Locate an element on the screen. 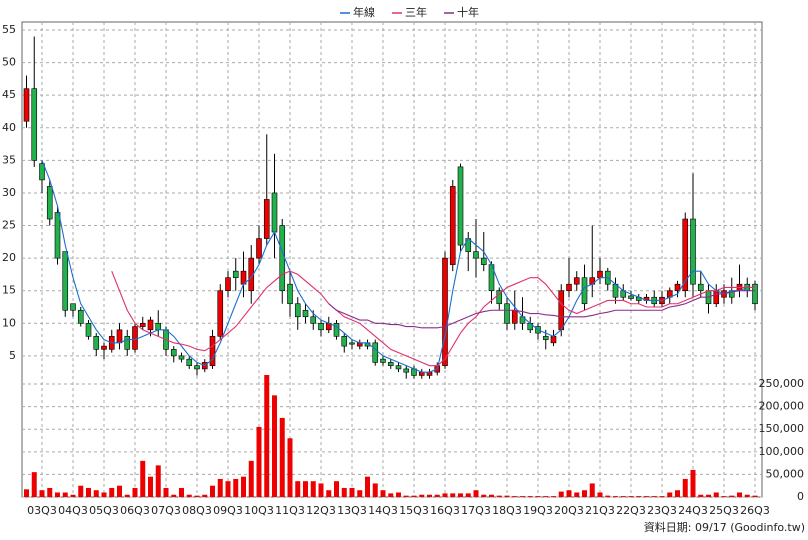 This screenshot has width=808, height=540. x-tick-label: 15Q3 is located at coordinates (414, 510).